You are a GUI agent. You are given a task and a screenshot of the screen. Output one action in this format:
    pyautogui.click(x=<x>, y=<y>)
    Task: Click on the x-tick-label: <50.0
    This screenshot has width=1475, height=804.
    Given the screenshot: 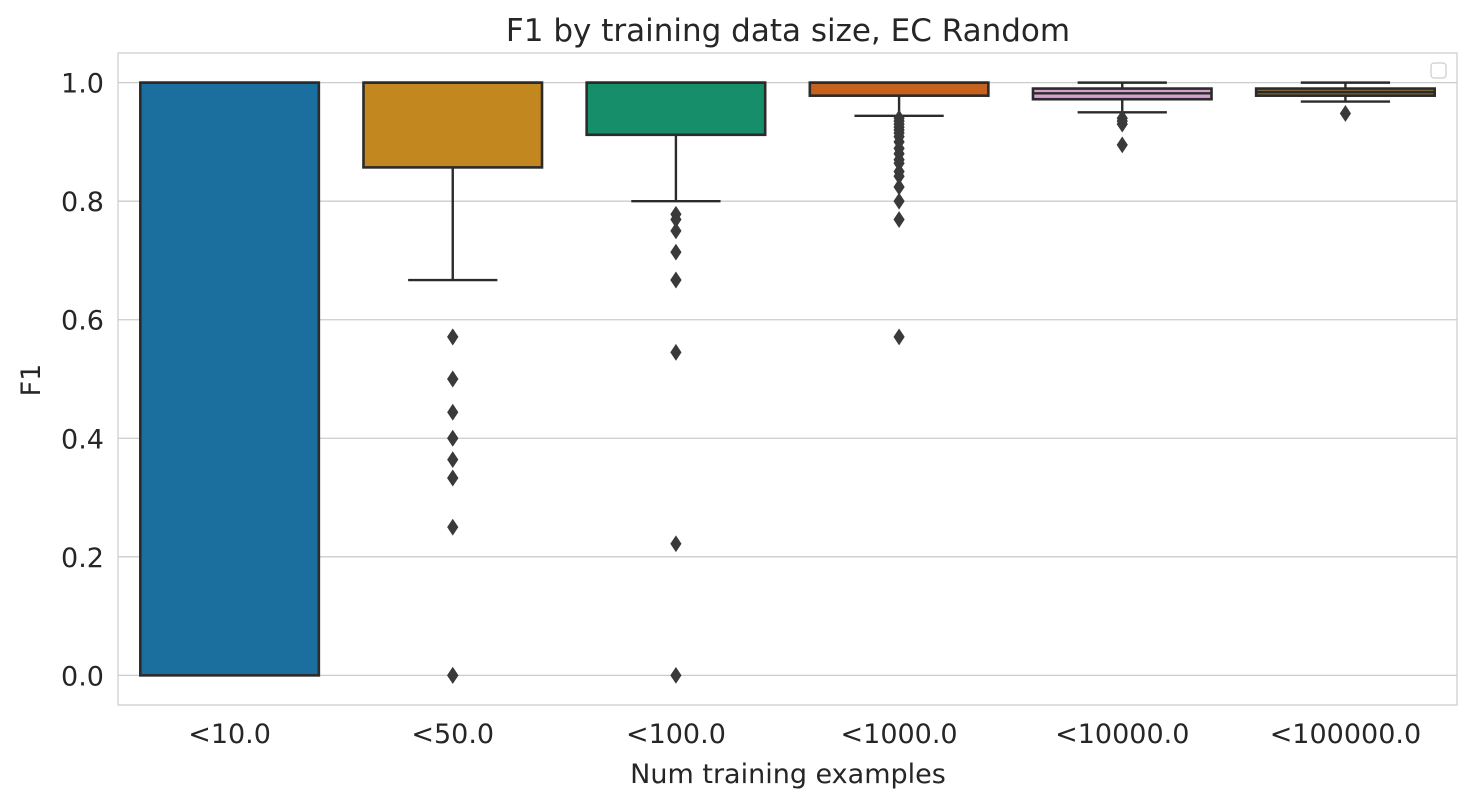 What is the action you would take?
    pyautogui.click(x=452, y=734)
    